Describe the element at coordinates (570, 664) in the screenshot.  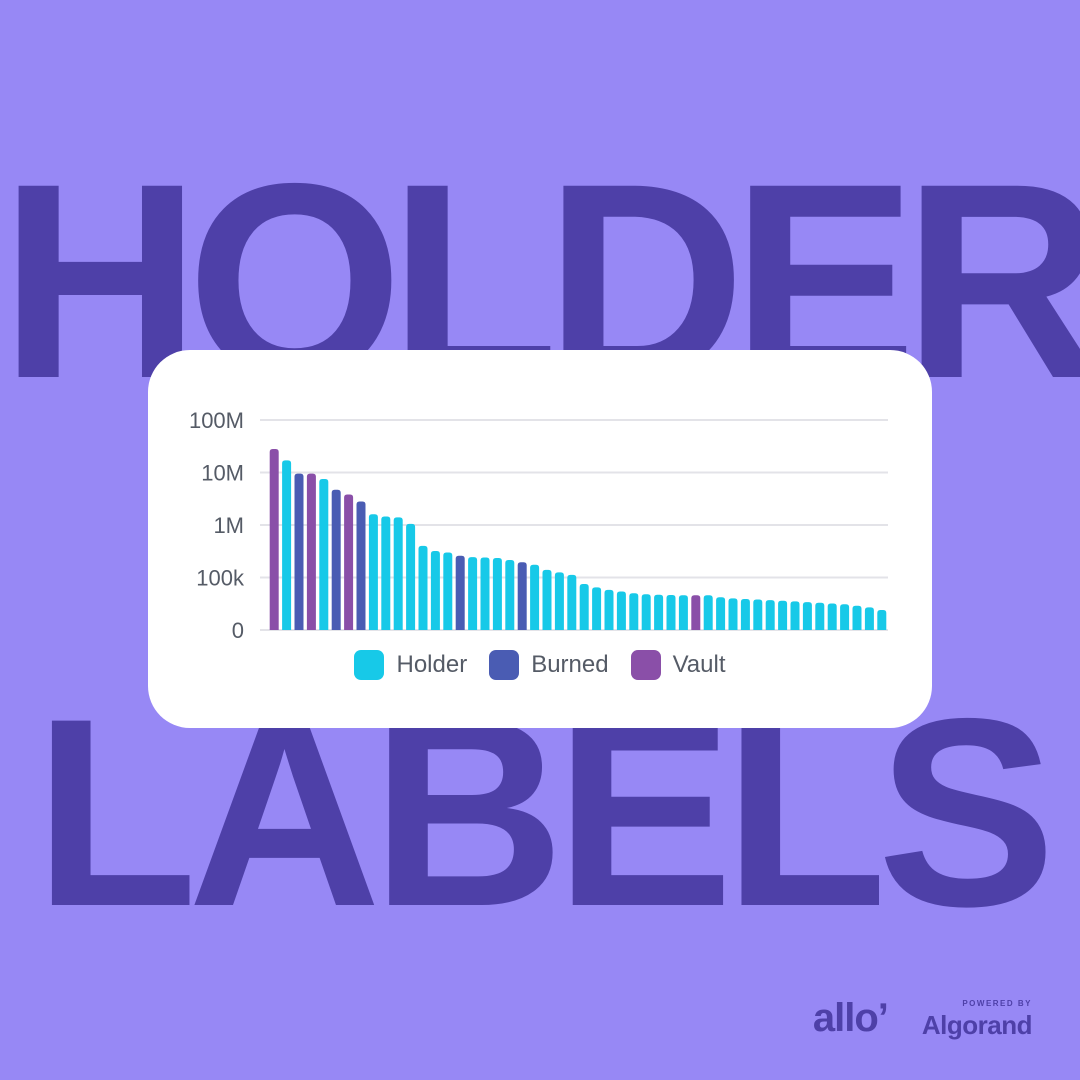
I see `legend-label-burned: Burned` at that location.